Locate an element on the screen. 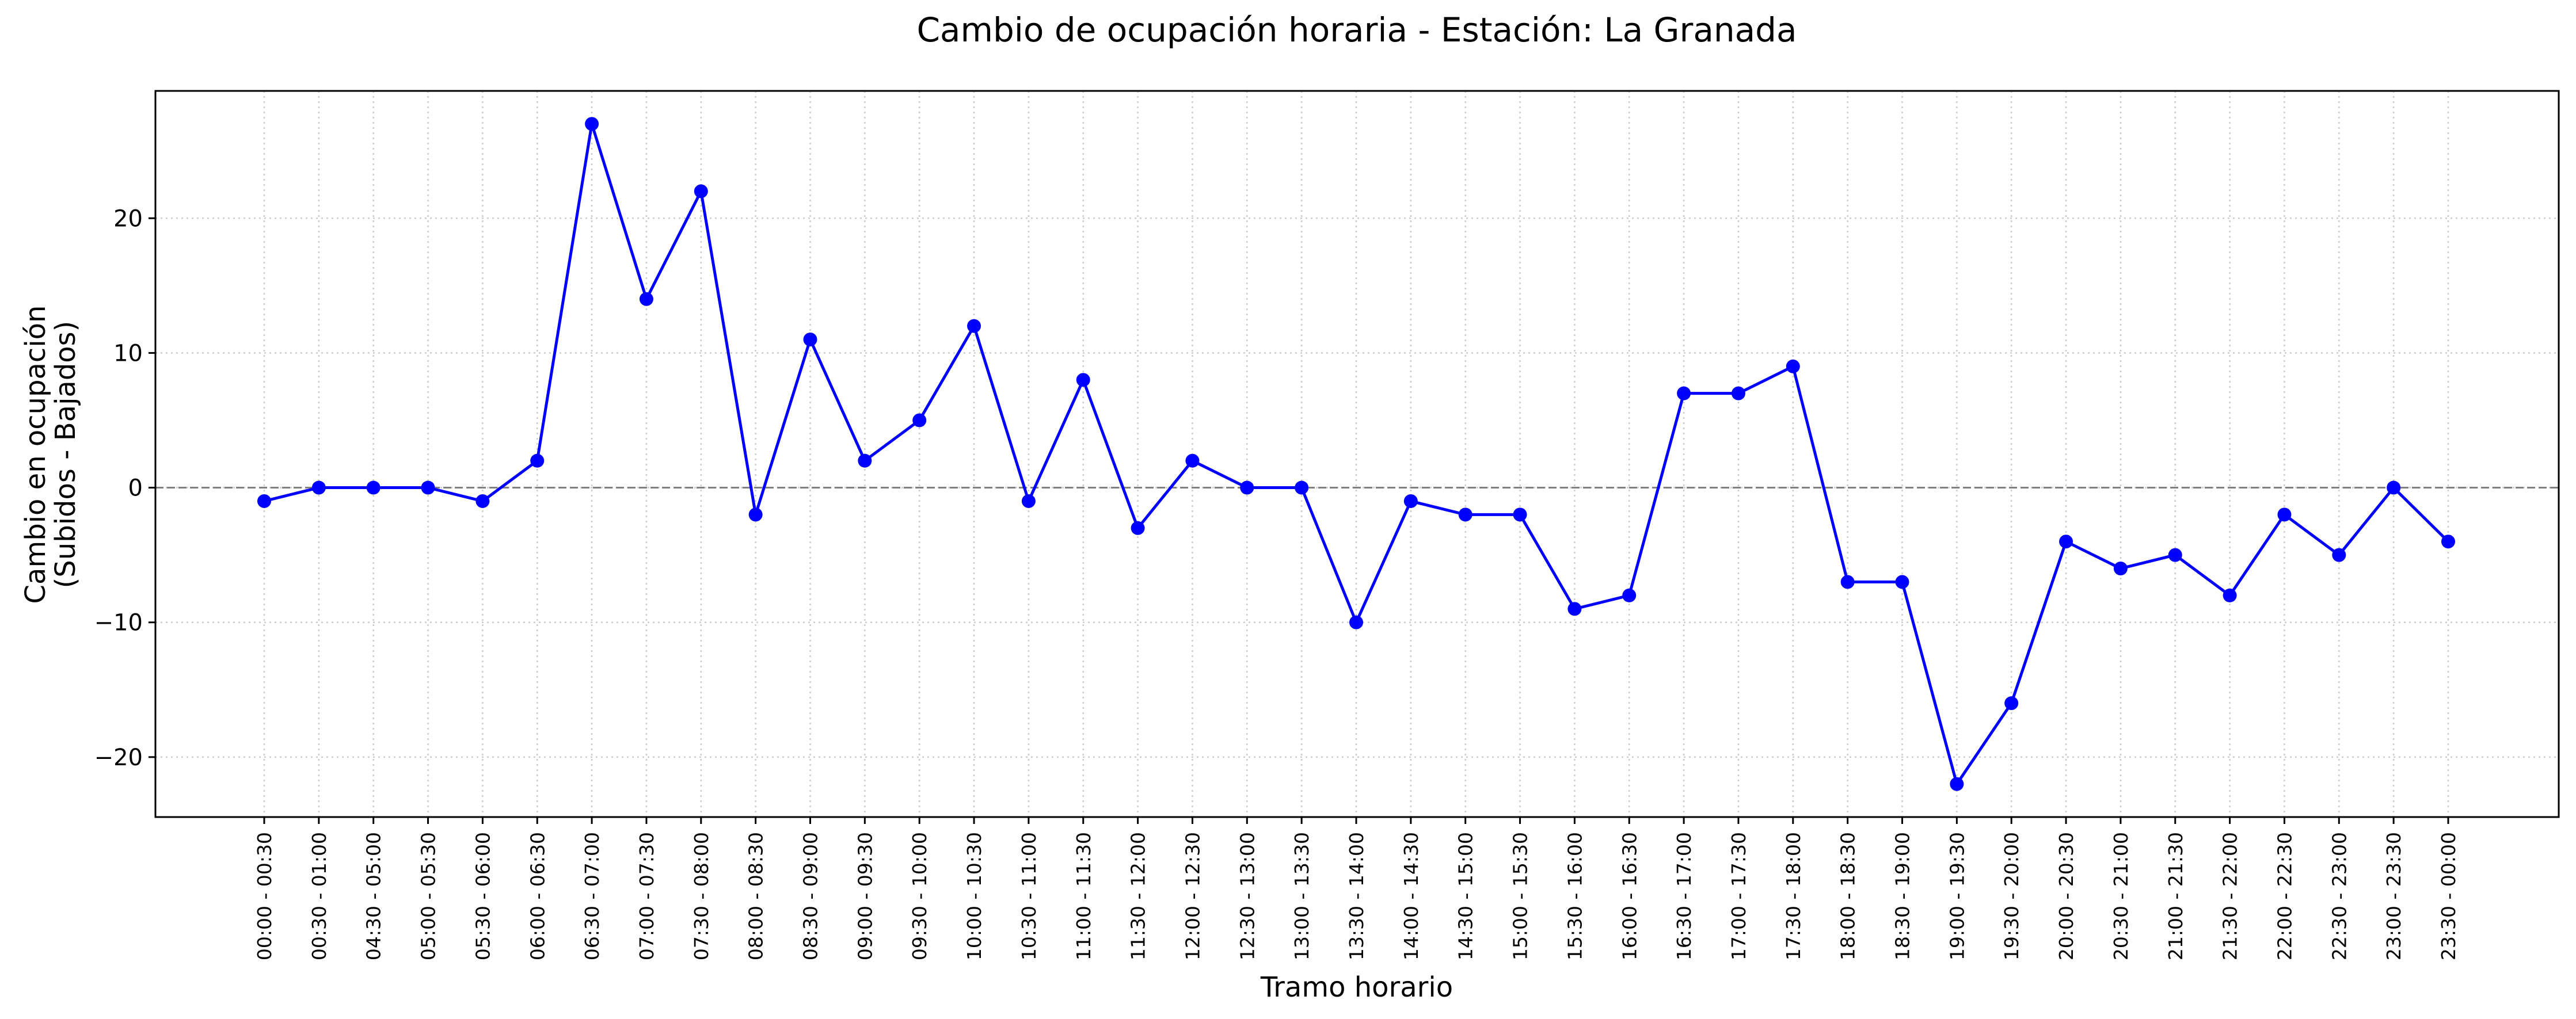  x-tick-label: 14:30 - 15:00 is located at coordinates (1466, 896).